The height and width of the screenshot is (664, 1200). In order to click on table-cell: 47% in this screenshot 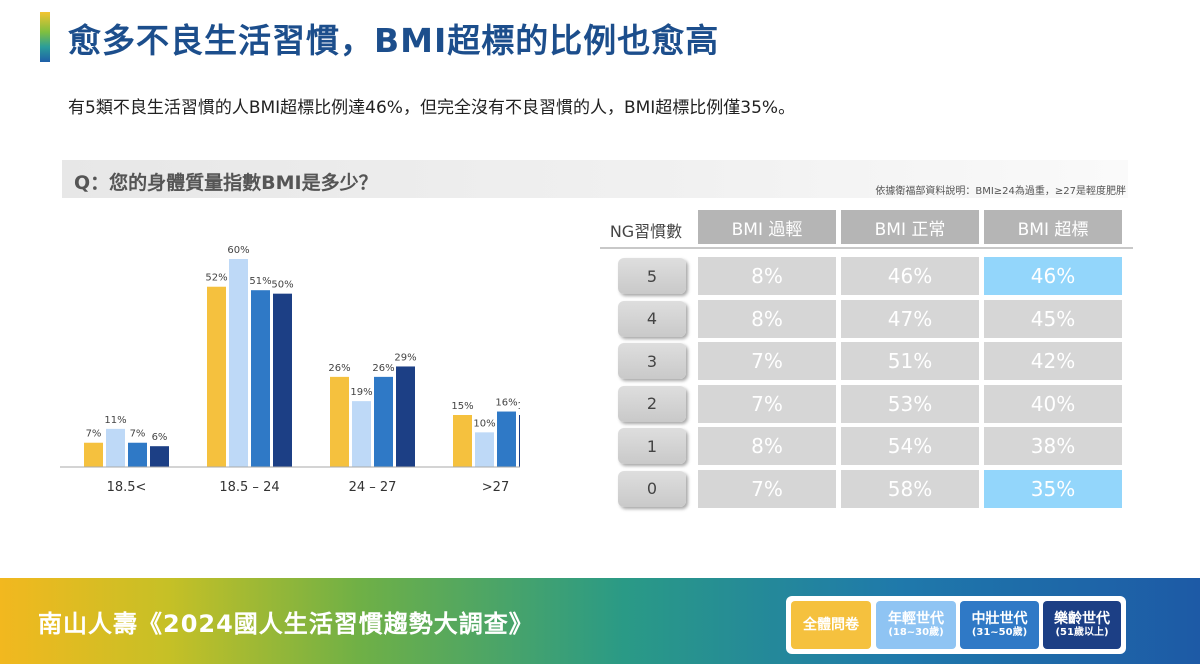, I will do `click(910, 318)`.